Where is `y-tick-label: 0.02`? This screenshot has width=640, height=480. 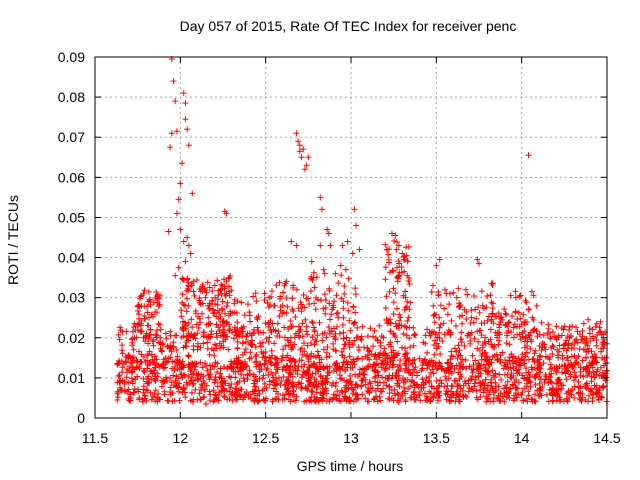 y-tick-label: 0.02 is located at coordinates (71, 338).